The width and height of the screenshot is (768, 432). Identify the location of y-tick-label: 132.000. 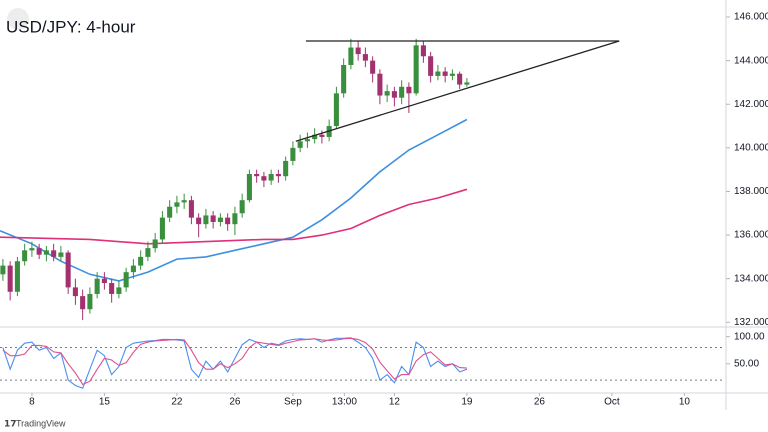
(751, 322).